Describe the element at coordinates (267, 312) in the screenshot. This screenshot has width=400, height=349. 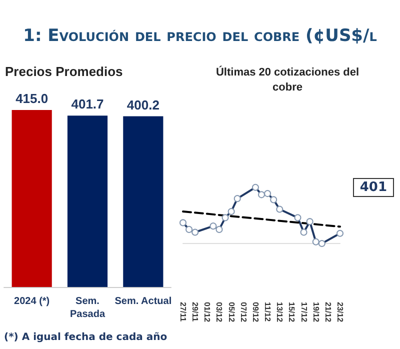
I see `x-tick-label: 11/12` at that location.